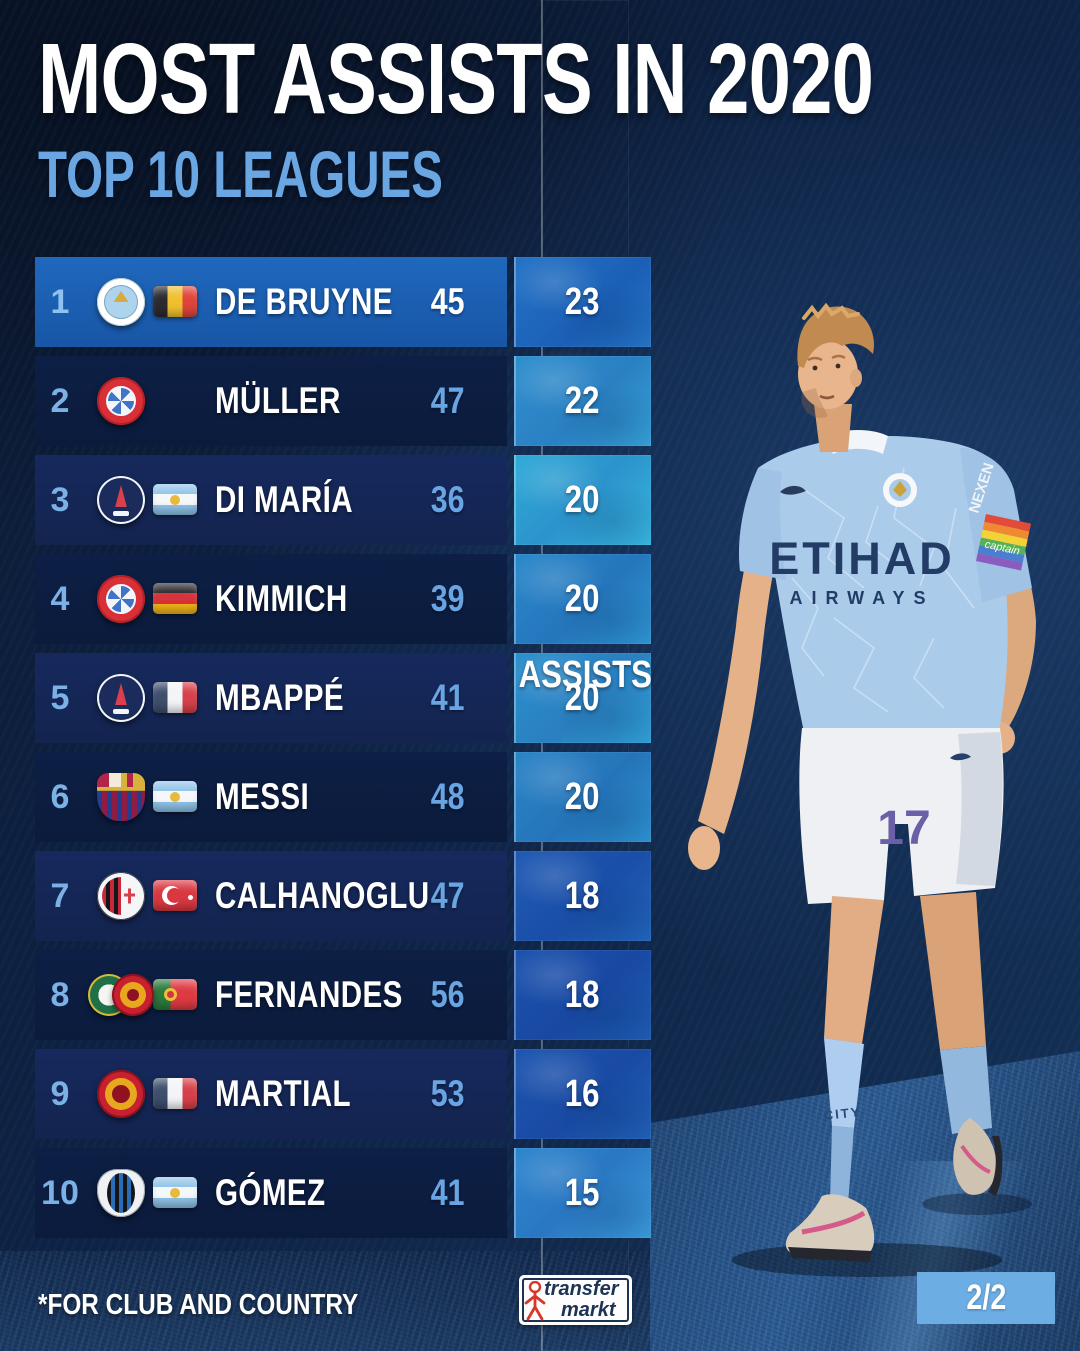 This screenshot has height=1351, width=1080. I want to click on player-mouth, so click(827, 397).